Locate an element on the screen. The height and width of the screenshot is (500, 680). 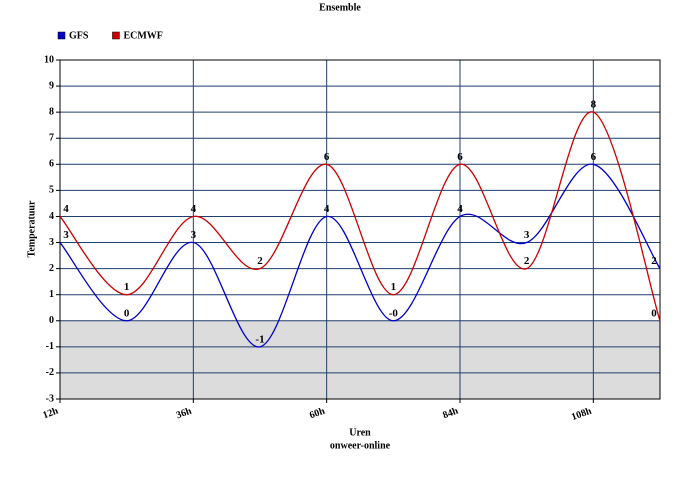
y-tick-label: 8 is located at coordinates (51, 111).